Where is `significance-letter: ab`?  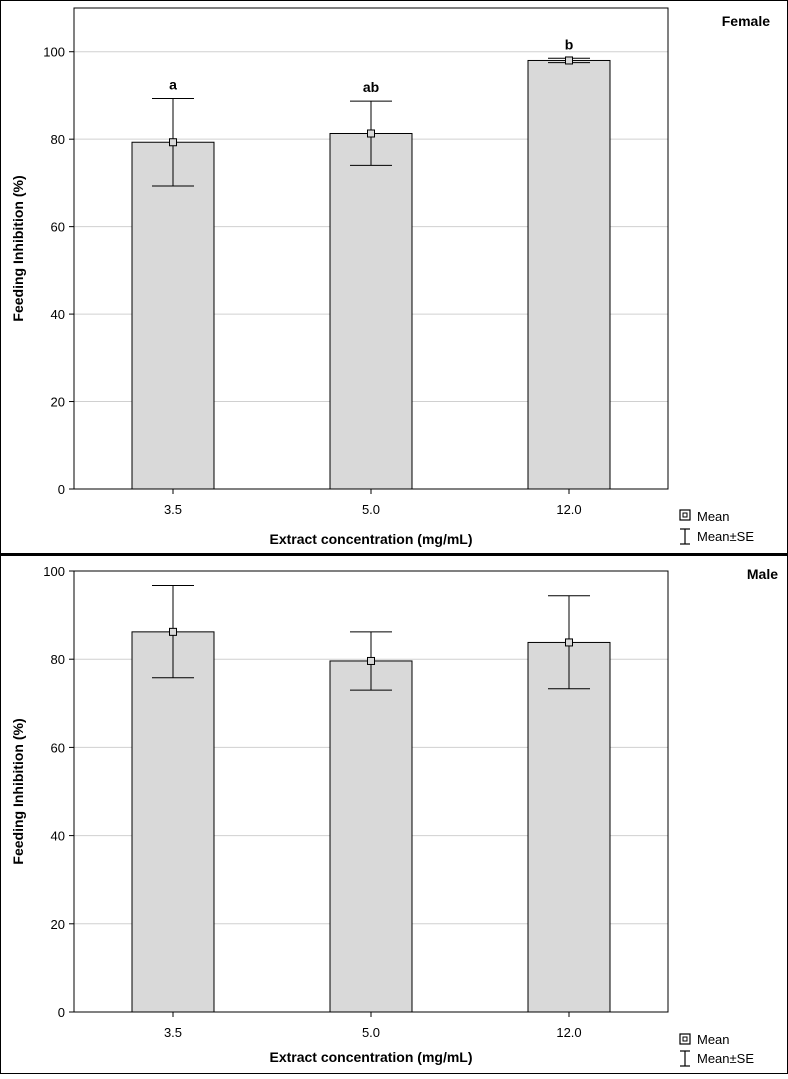
significance-letter: ab is located at coordinates (371, 87).